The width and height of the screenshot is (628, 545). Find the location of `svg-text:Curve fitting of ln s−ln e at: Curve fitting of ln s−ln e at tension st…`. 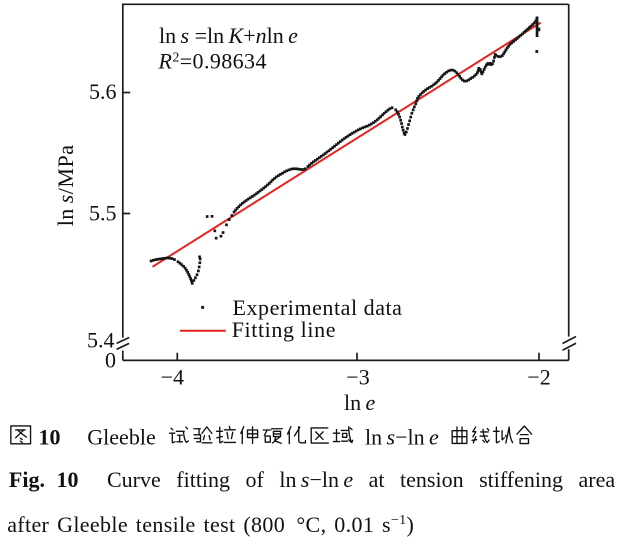

svg-text:Curve fitting of ln s−ln e at: Curve fitting of ln s−ln e at tension st… is located at coordinates (361, 479).